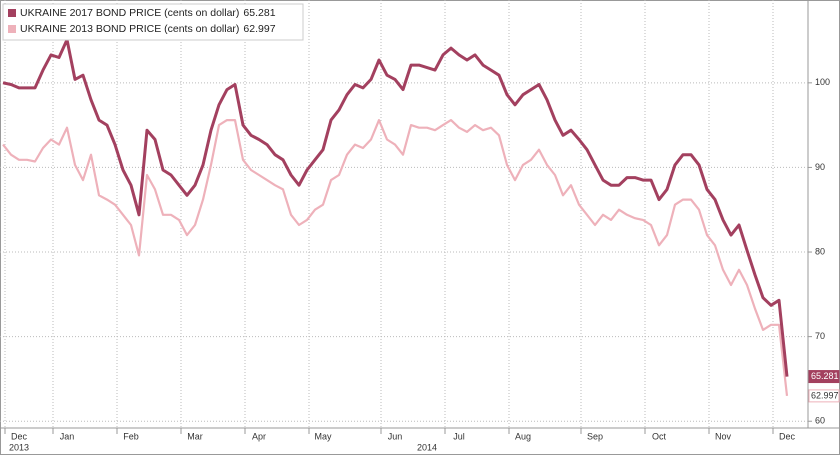  I want to click on year-label: 2014, so click(427, 447).